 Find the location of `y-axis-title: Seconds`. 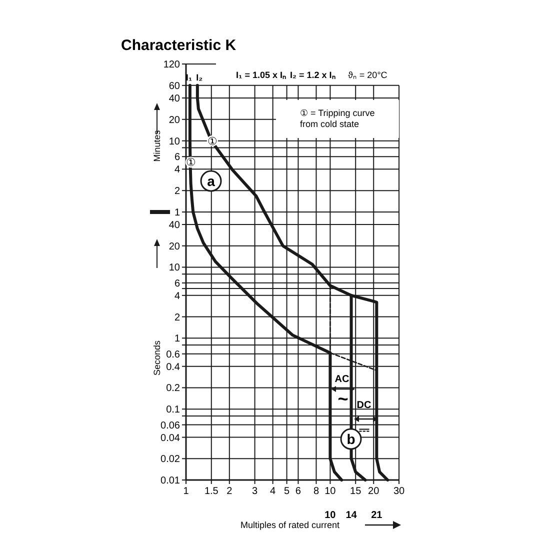

y-axis-title: Seconds is located at coordinates (157, 358).